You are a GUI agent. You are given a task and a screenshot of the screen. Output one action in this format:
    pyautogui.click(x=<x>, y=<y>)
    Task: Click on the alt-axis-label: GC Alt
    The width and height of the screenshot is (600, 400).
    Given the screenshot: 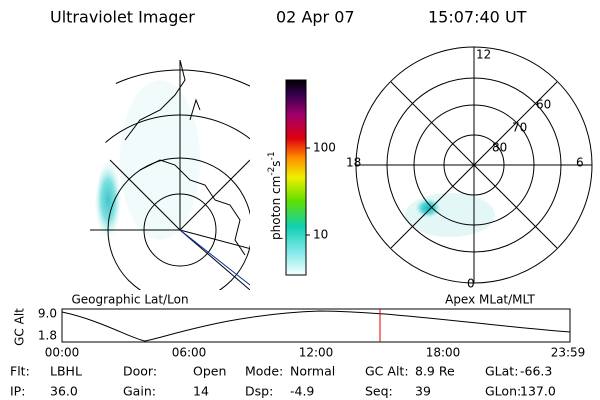 What is the action you would take?
    pyautogui.click(x=20, y=327)
    